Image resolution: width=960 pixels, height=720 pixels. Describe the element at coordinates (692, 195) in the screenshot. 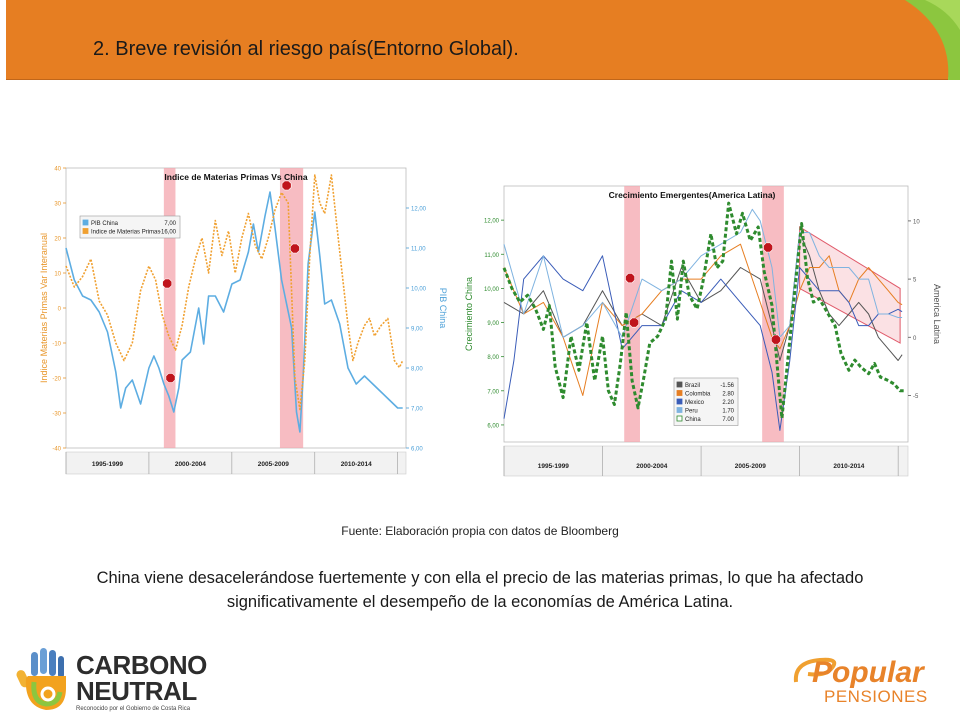

I see `chart-title: Crecimiento Emergentes(America Latina)` at that location.